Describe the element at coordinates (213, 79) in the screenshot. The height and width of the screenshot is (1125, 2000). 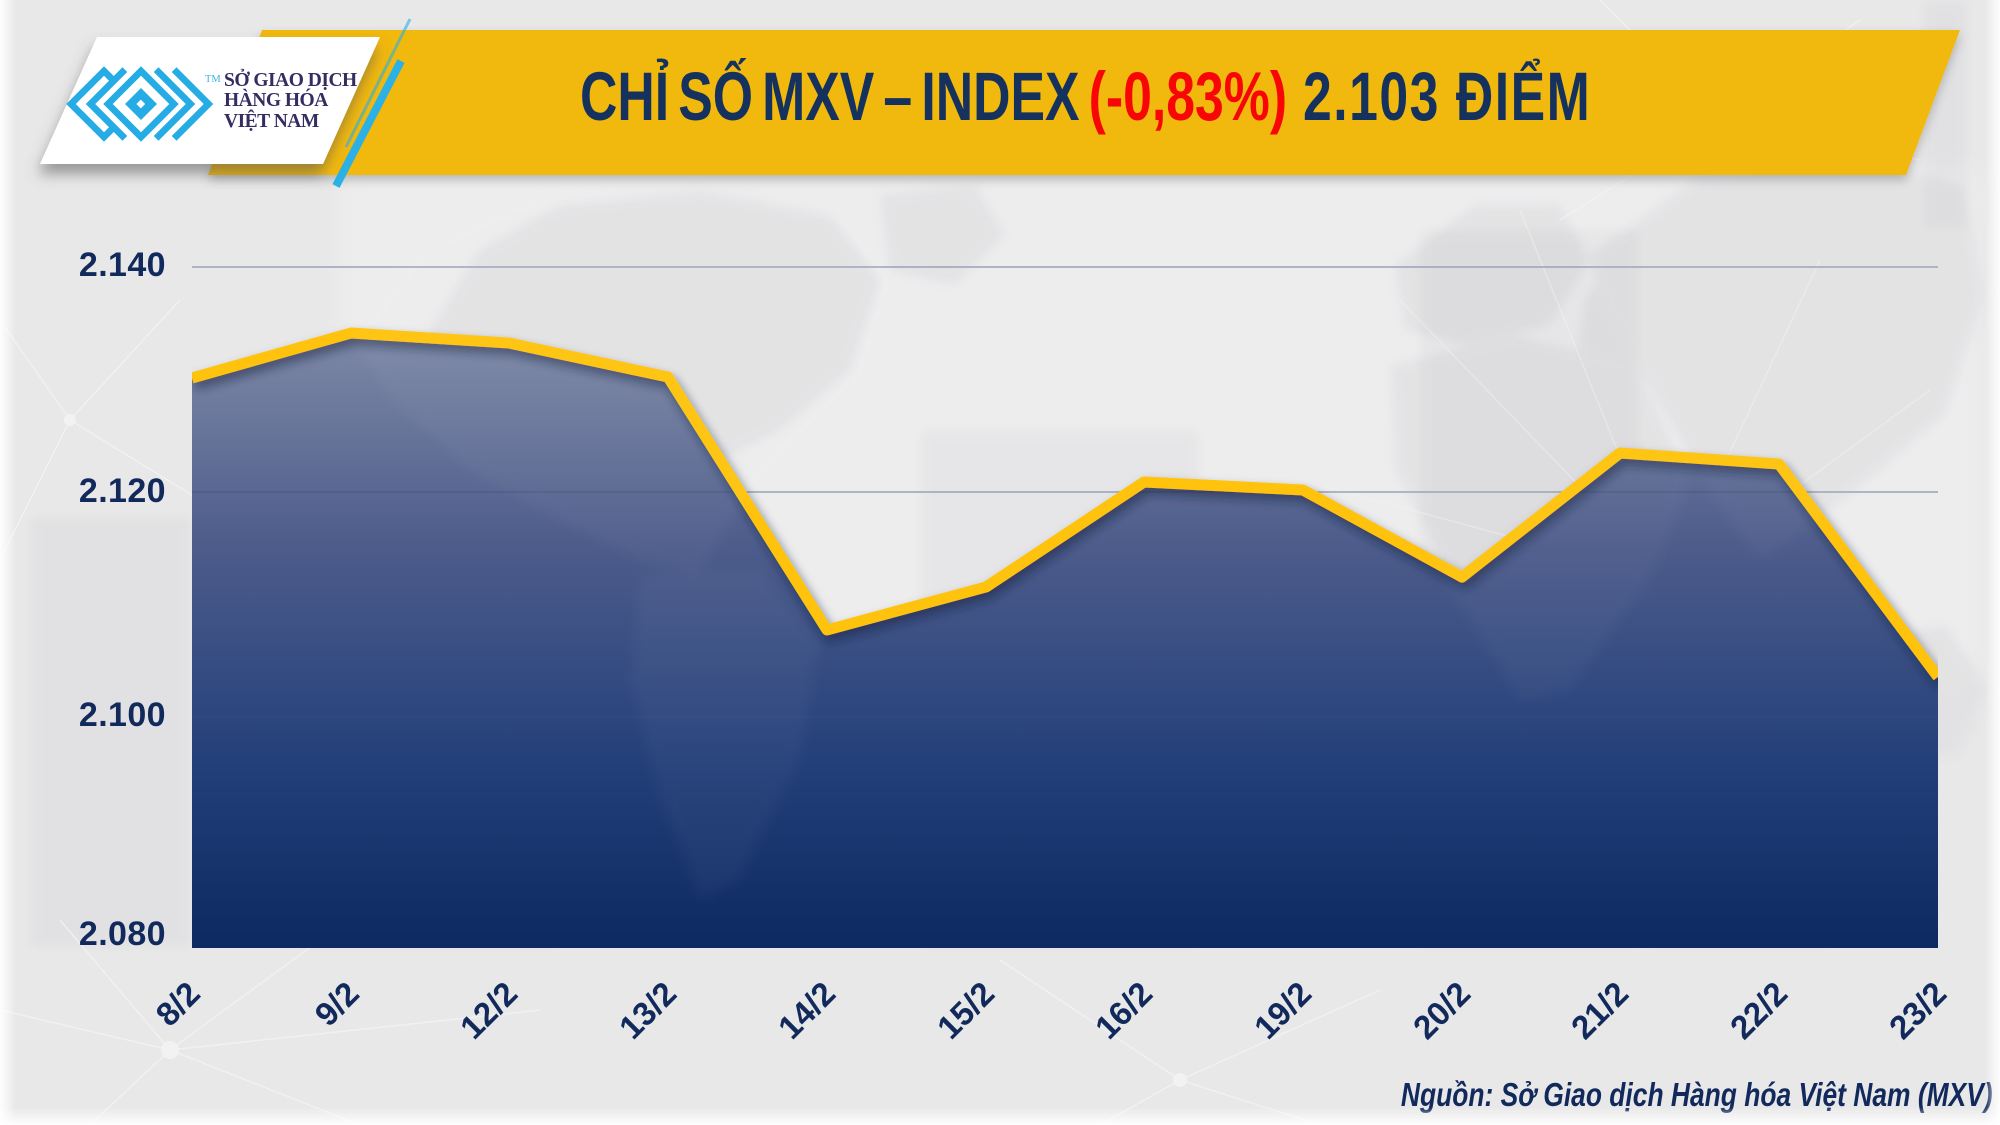
I see `svg-text: TM` at that location.